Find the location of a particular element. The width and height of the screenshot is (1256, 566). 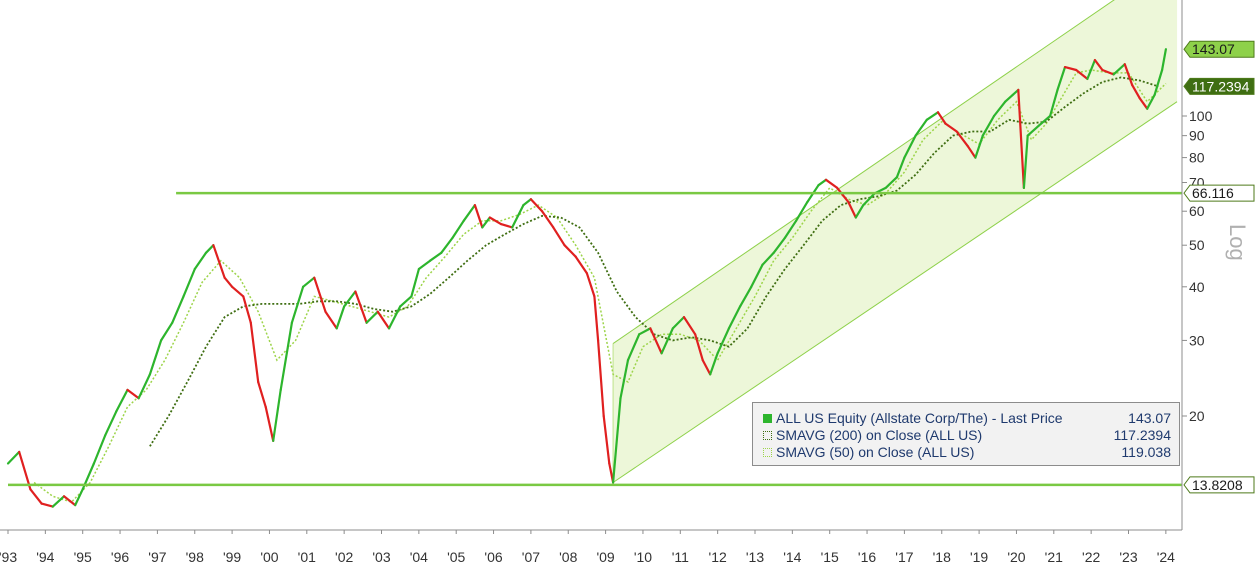

y-tick-label: 90 is located at coordinates (1197, 136).